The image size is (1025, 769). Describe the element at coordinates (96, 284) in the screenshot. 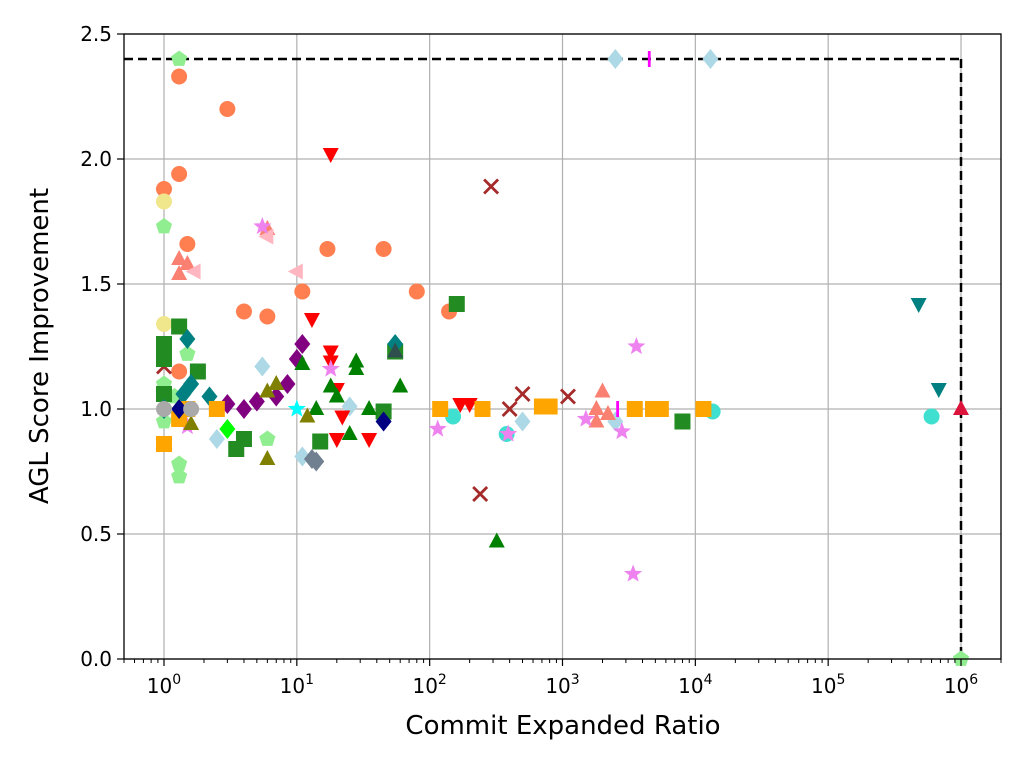

I see `y-tick-label: 1.5` at that location.